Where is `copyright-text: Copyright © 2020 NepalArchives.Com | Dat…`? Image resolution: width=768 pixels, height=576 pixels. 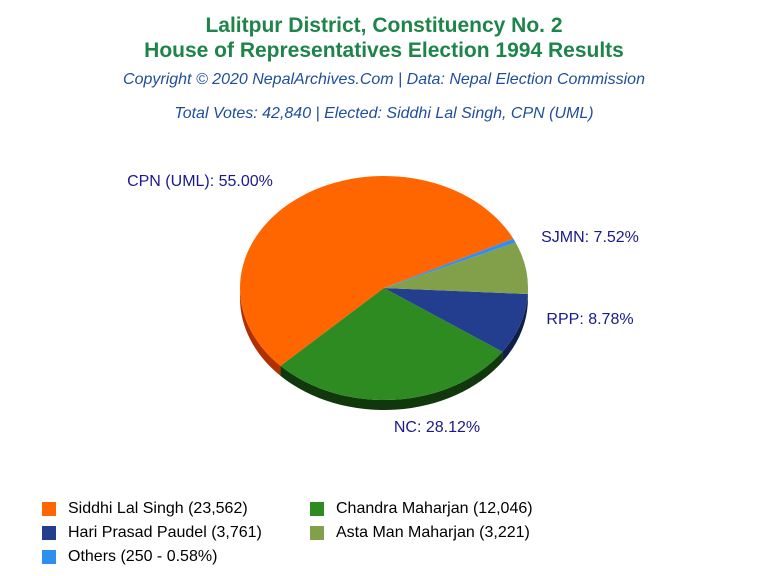 copyright-text: Copyright © 2020 NepalArchives.Com | Dat… is located at coordinates (384, 79).